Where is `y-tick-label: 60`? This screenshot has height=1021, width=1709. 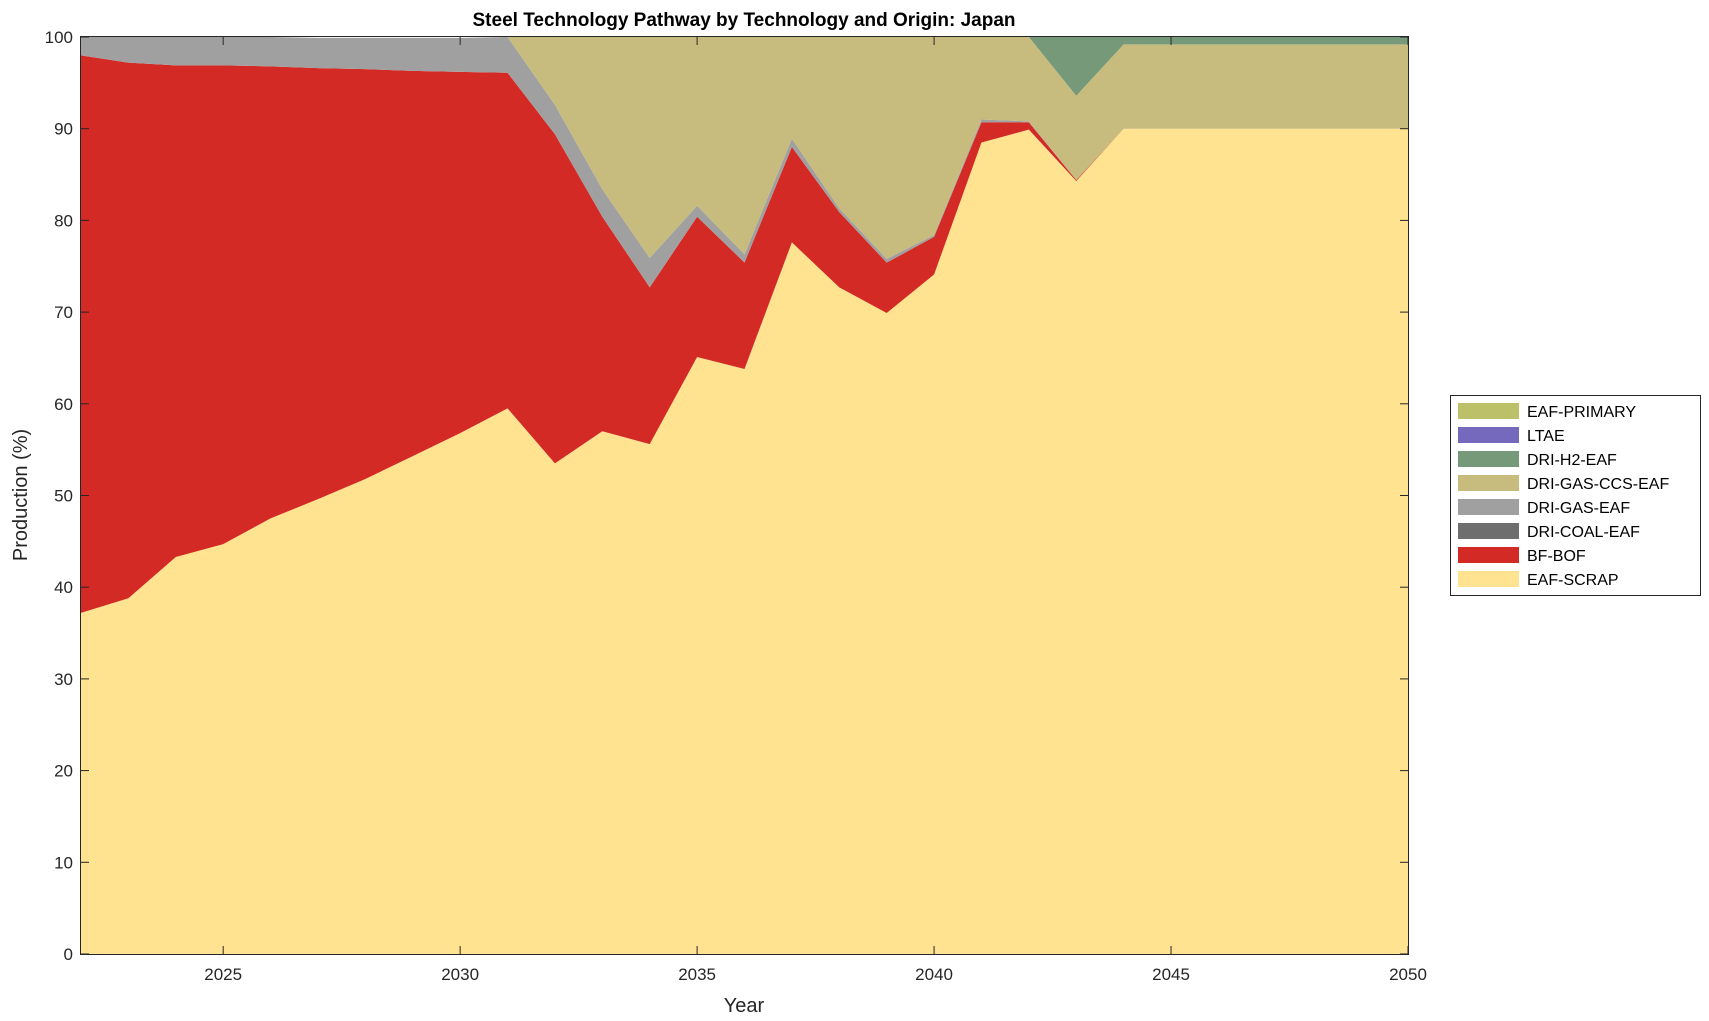 y-tick-label: 60 is located at coordinates (63, 404).